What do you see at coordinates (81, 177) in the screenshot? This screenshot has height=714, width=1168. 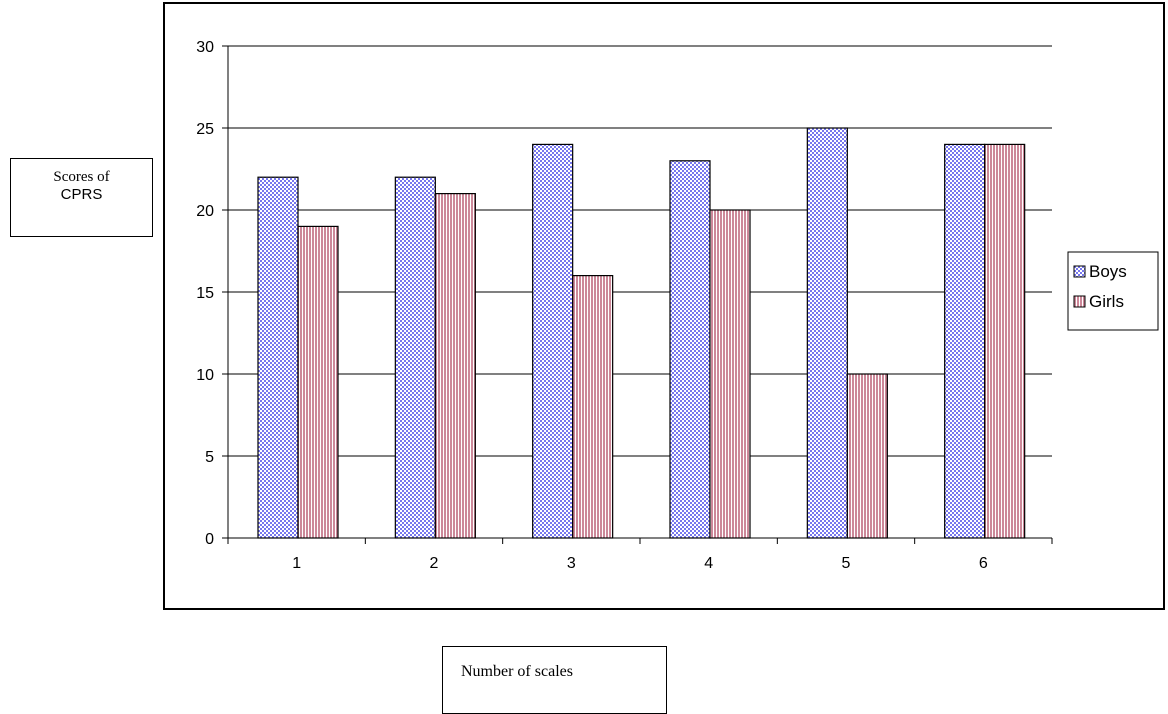 I see `y-axis-label-line-1: Scores of` at bounding box center [81, 177].